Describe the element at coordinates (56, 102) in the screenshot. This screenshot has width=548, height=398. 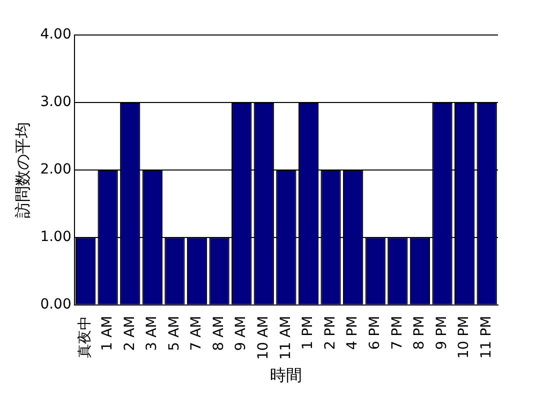
I see `y-tick-label: 3.00` at that location.